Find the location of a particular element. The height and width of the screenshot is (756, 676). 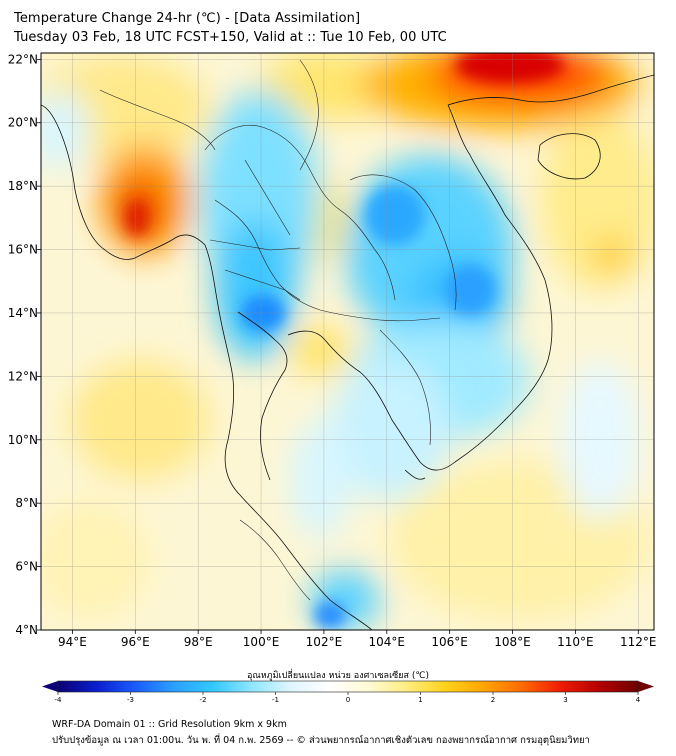

lat-tick-label: 16°N is located at coordinates (23, 250).